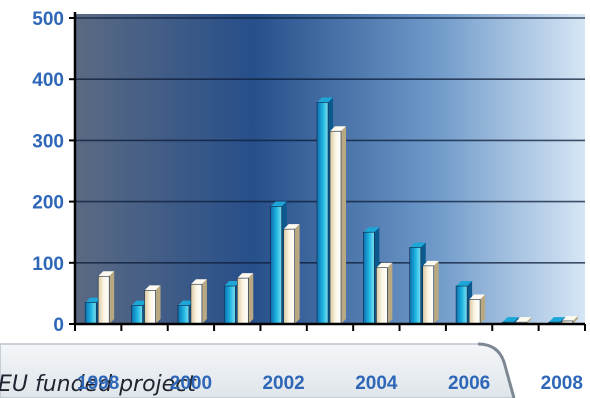 This screenshot has width=590, height=398. I want to click on y-tick-label: 100, so click(48, 264).